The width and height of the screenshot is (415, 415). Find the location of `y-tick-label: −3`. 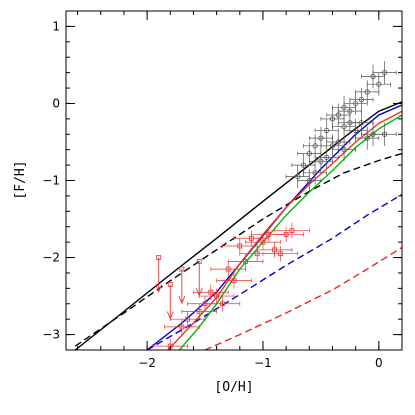

y-tick-label: −3 is located at coordinates (51, 335).